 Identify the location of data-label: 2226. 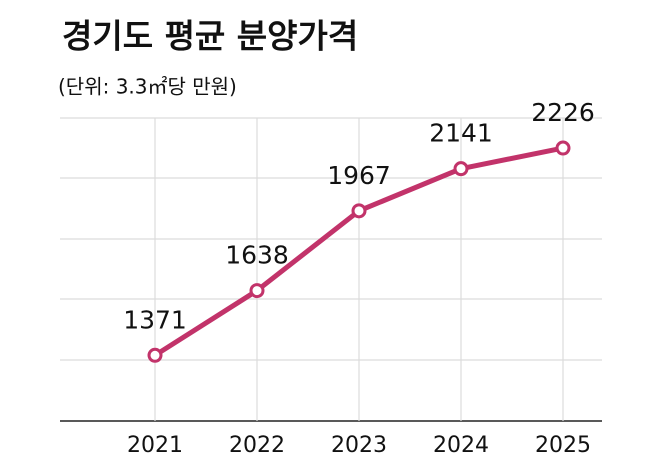
(563, 112).